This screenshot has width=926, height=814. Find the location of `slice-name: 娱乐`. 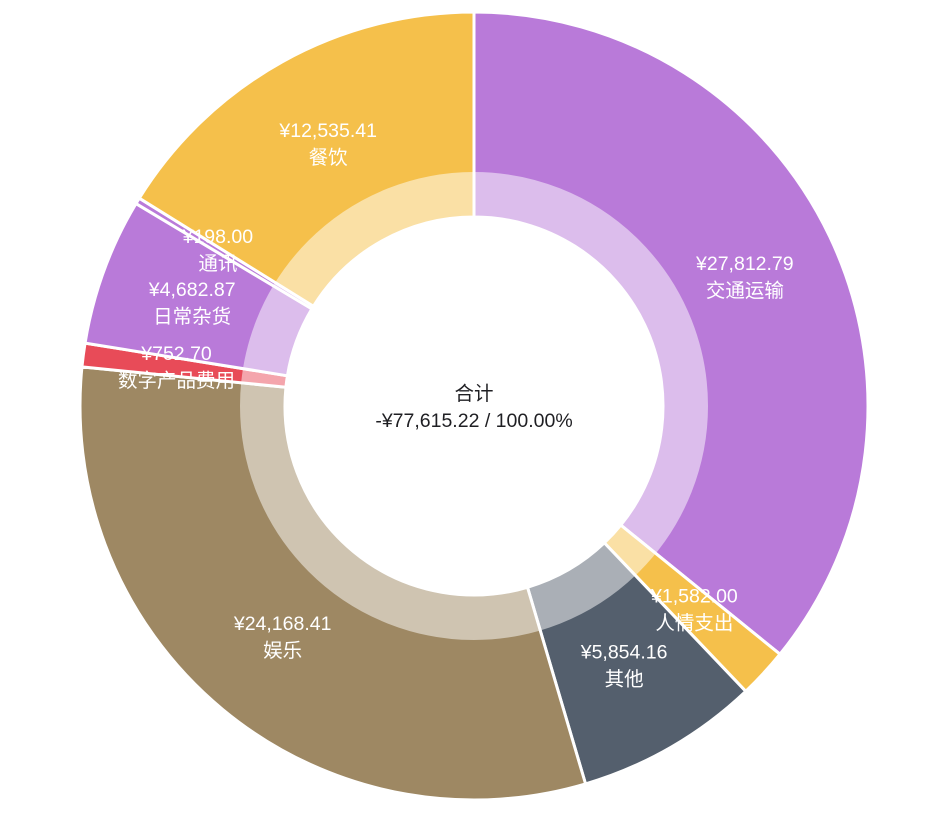

slice-name: 娱乐 is located at coordinates (282, 651).